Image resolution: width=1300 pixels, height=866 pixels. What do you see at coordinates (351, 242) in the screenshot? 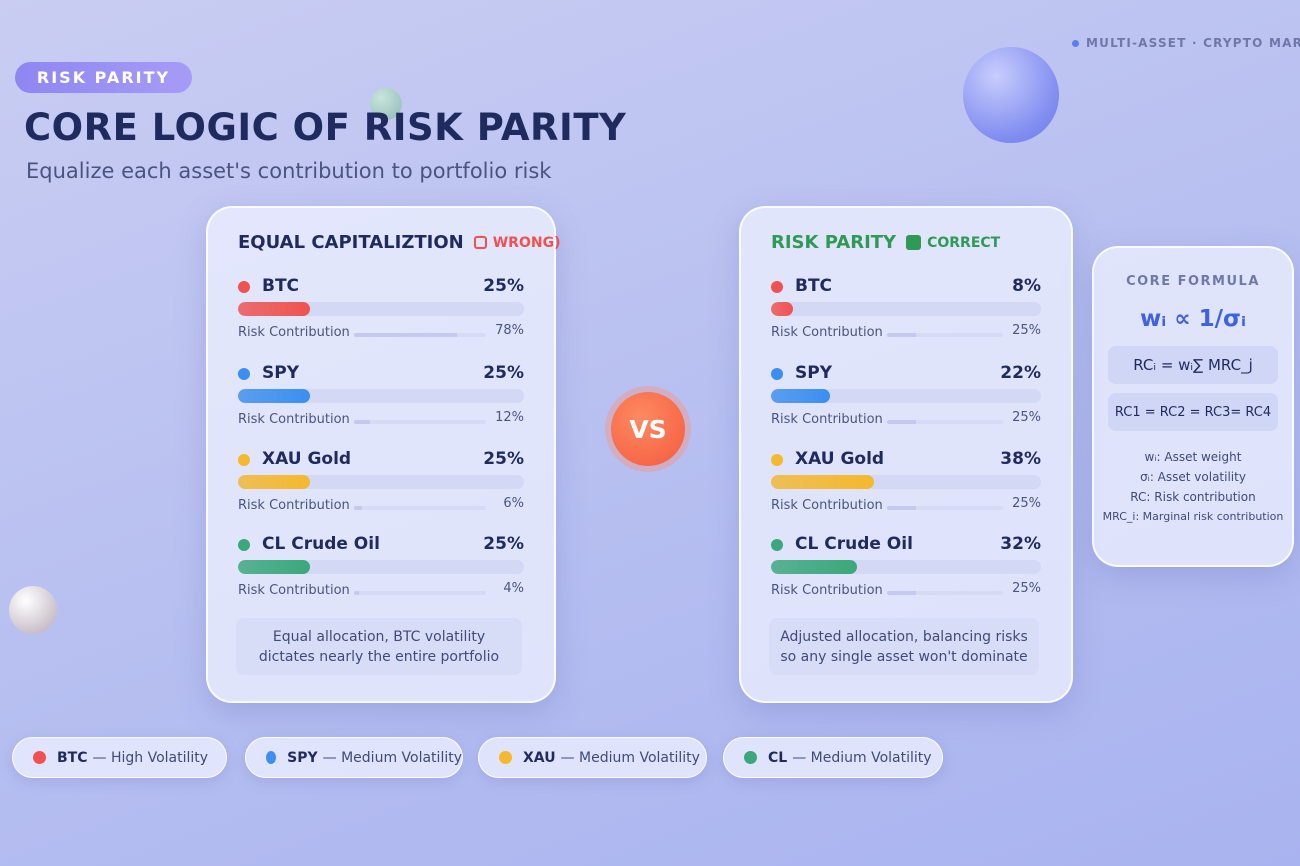
I see `panel-title: EQUAL CAPITALIZTION` at bounding box center [351, 242].